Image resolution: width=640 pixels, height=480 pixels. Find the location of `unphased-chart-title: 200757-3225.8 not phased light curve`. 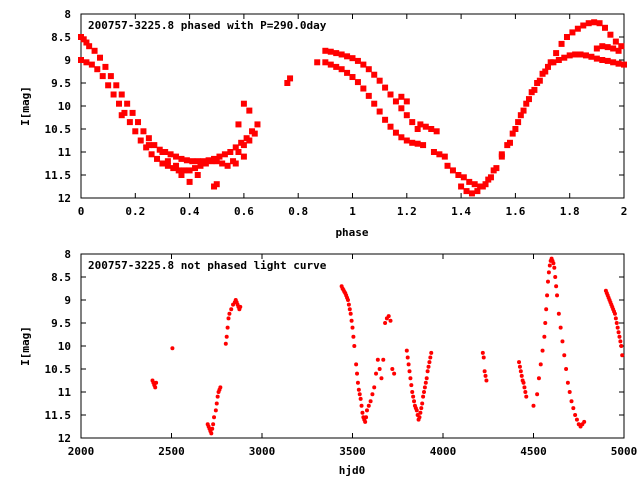

unphased-chart-title: 200757-3225.8 not phased light curve is located at coordinates (207, 265).